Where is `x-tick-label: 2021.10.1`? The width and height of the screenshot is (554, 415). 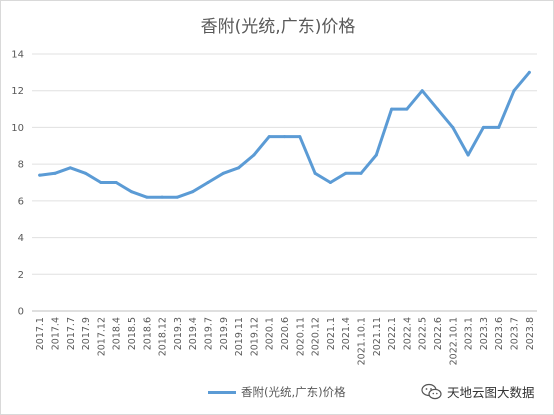
x-tick-label: 2021.10.1 is located at coordinates (362, 341).